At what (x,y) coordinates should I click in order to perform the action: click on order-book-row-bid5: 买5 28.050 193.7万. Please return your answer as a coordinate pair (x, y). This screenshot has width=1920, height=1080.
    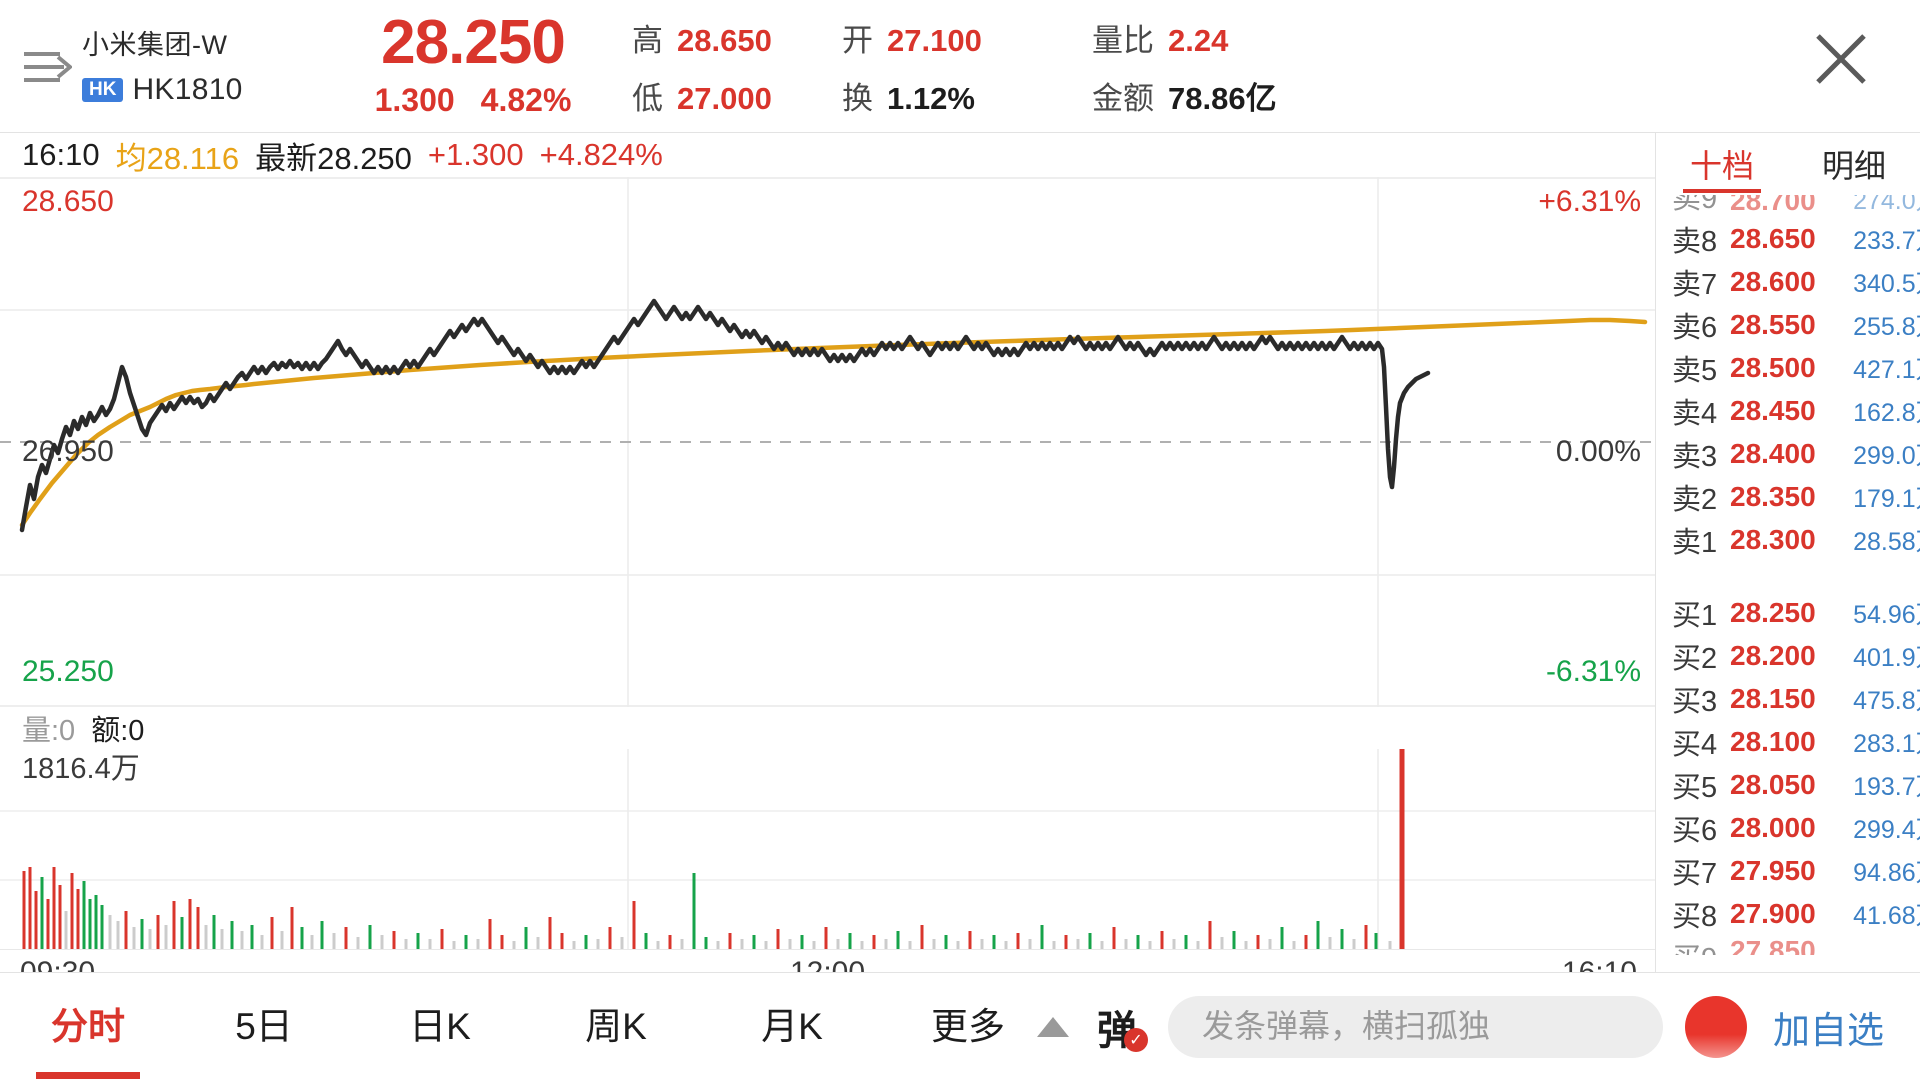
    Looking at the image, I should click on (1788, 784).